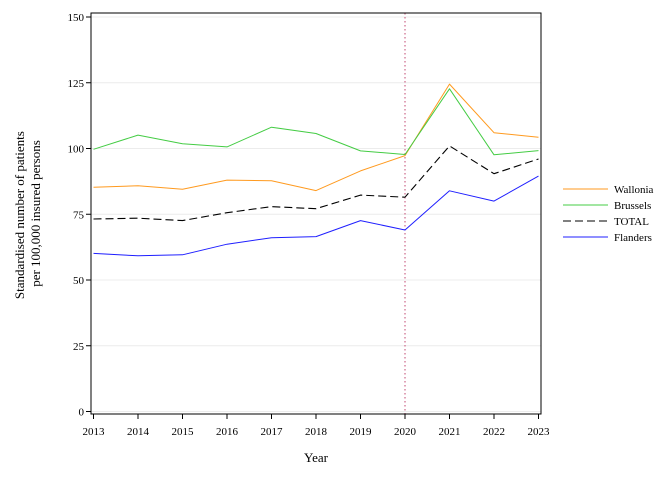 This screenshot has width=672, height=480. I want to click on x-tick-label: 2022, so click(494, 432).